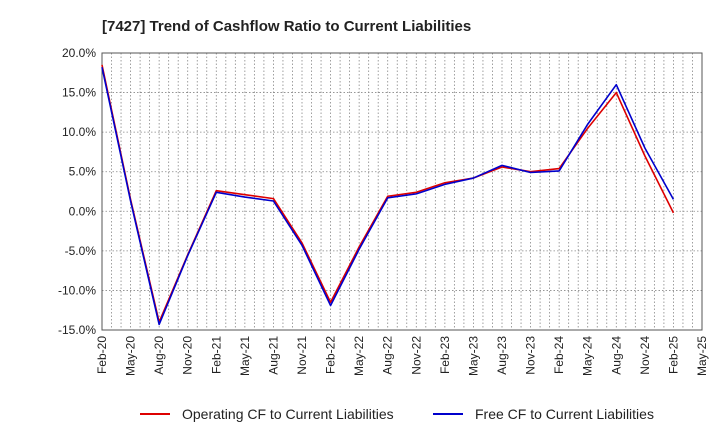 Image resolution: width=720 pixels, height=440 pixels. I want to click on legend-label: Free CF to Current Liabilities, so click(564, 414).